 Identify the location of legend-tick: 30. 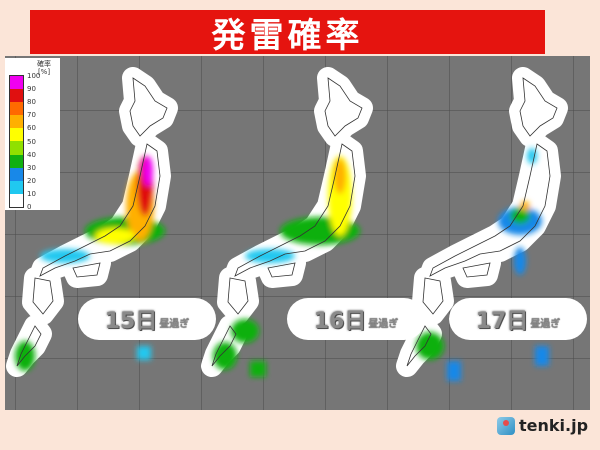
(31, 167).